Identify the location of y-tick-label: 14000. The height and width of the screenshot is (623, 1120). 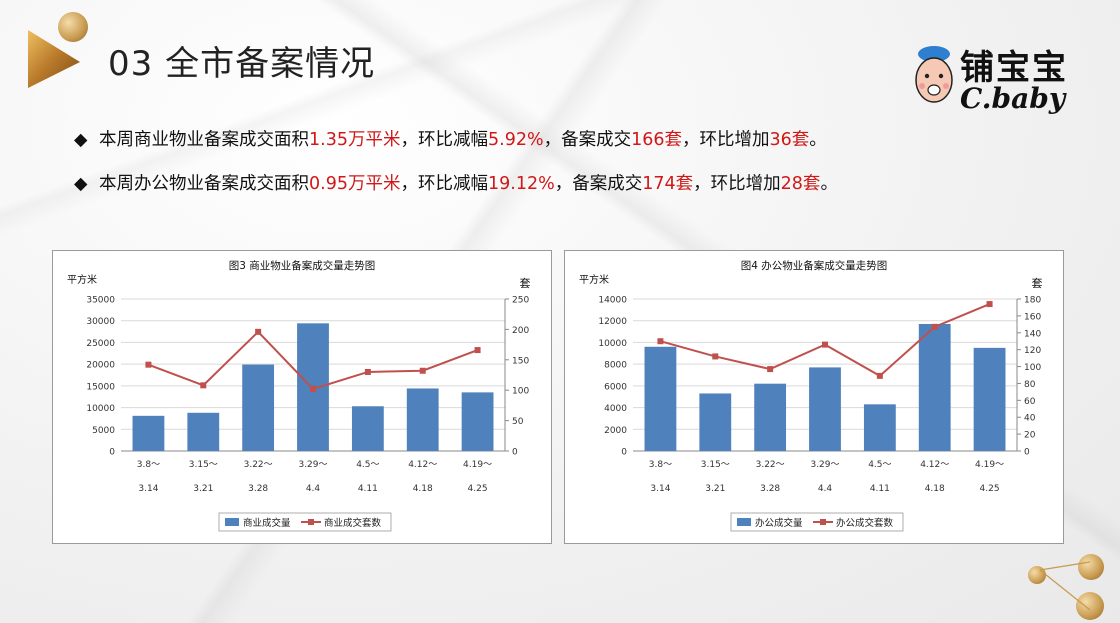
(612, 301).